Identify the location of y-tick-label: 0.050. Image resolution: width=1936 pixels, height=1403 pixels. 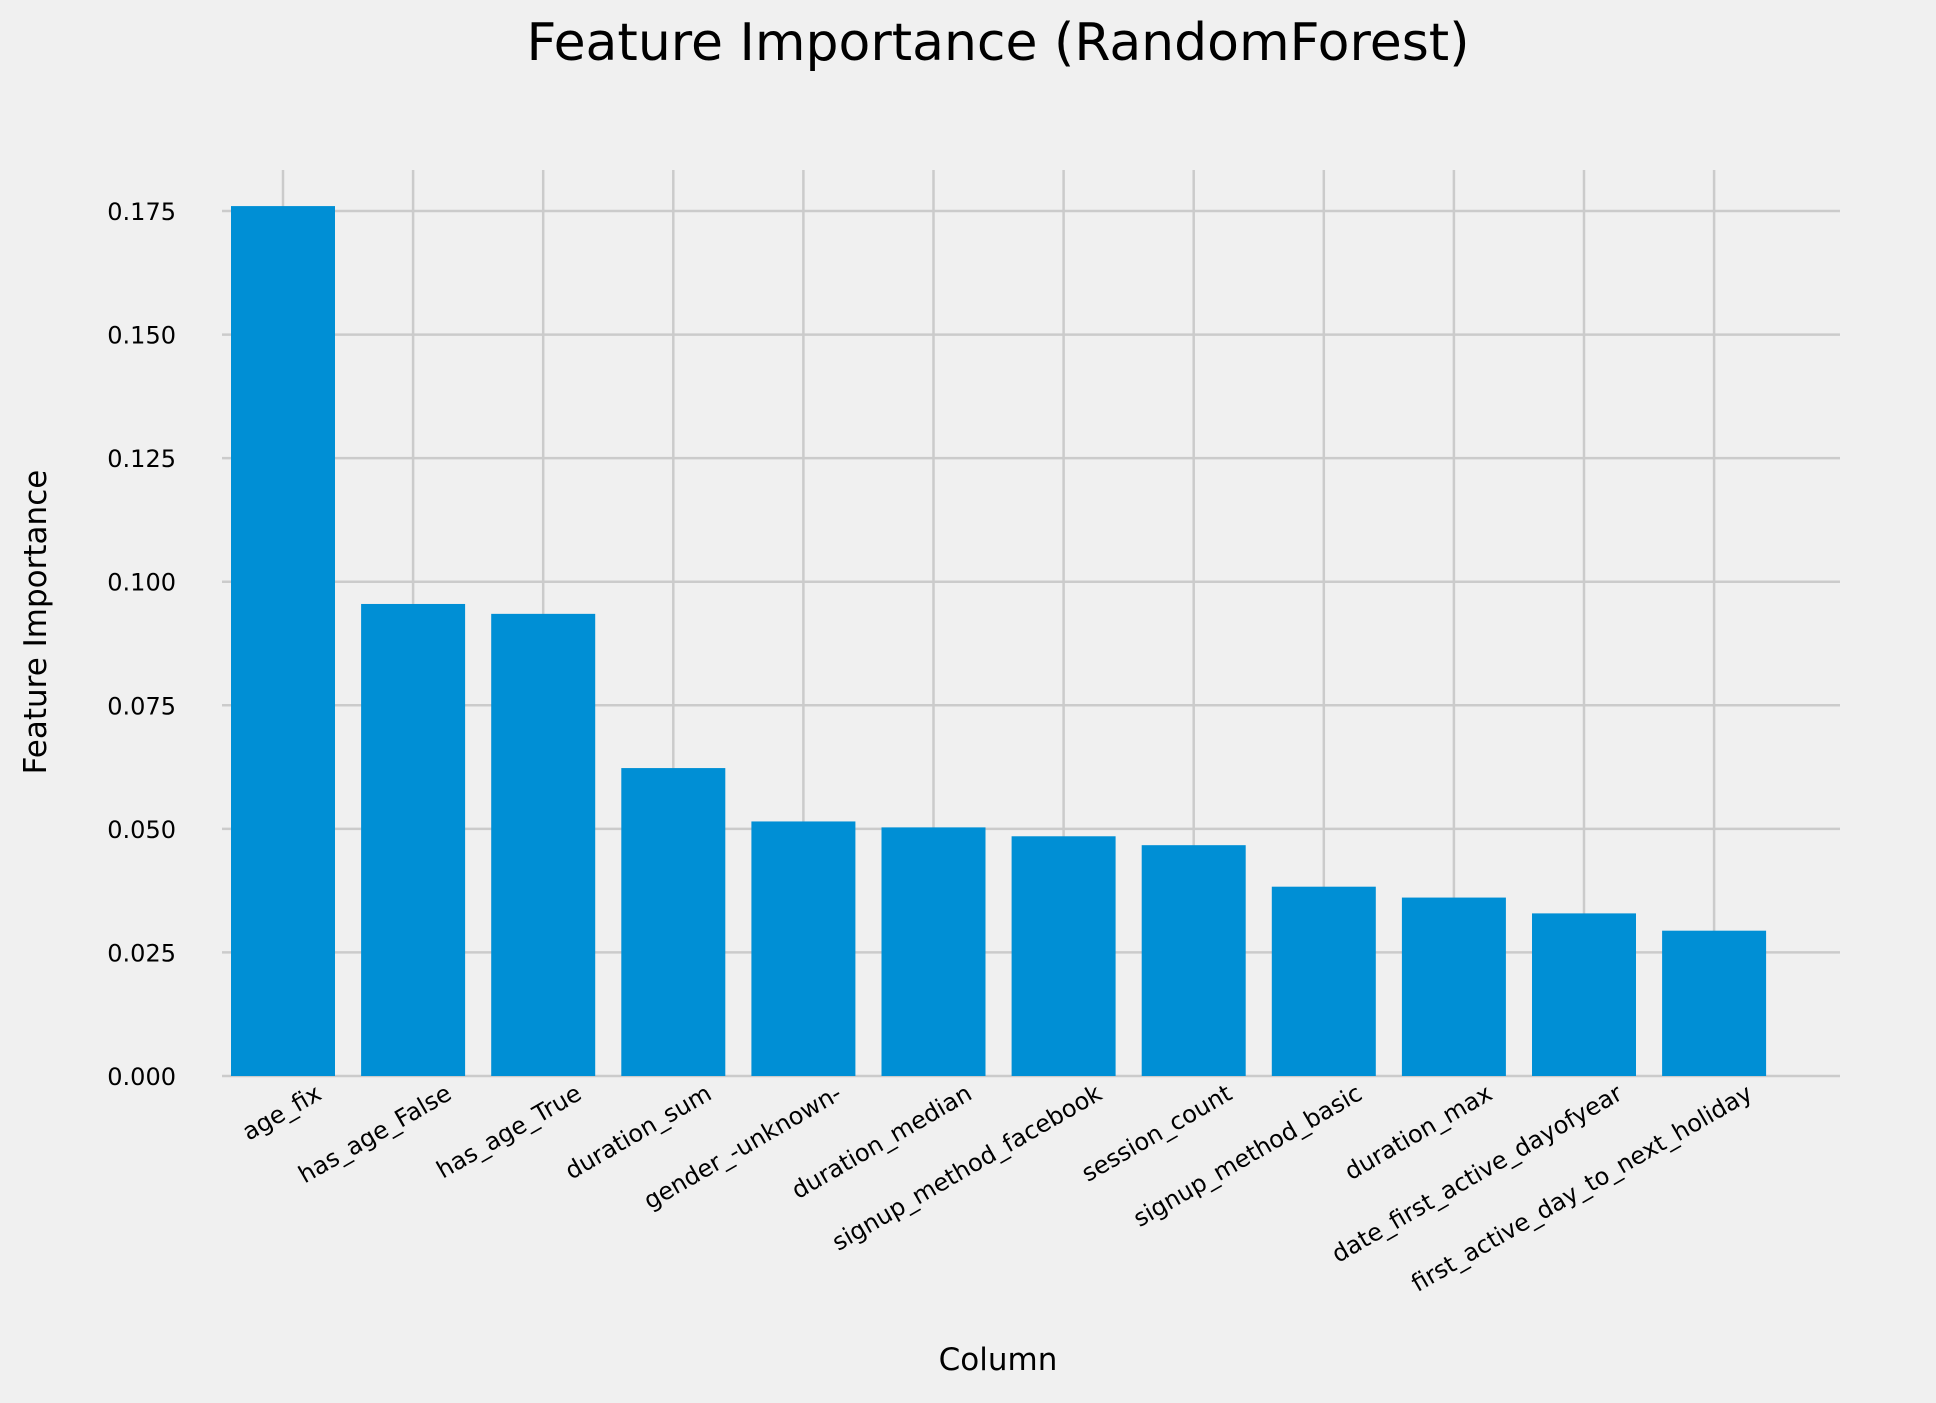
(141, 830).